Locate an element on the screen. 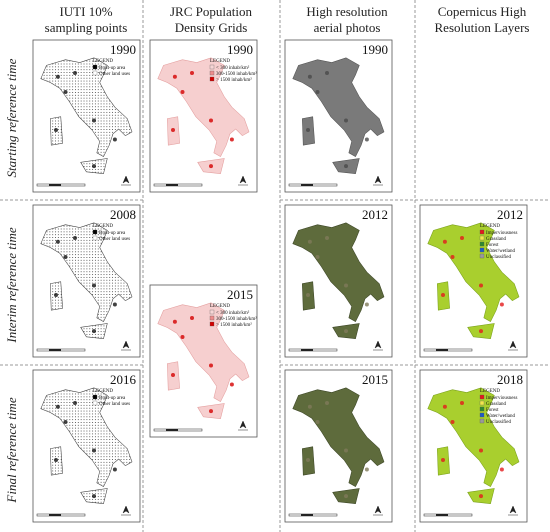 The height and width of the screenshot is (532, 550). column-header: aerial photos is located at coordinates (347, 27).